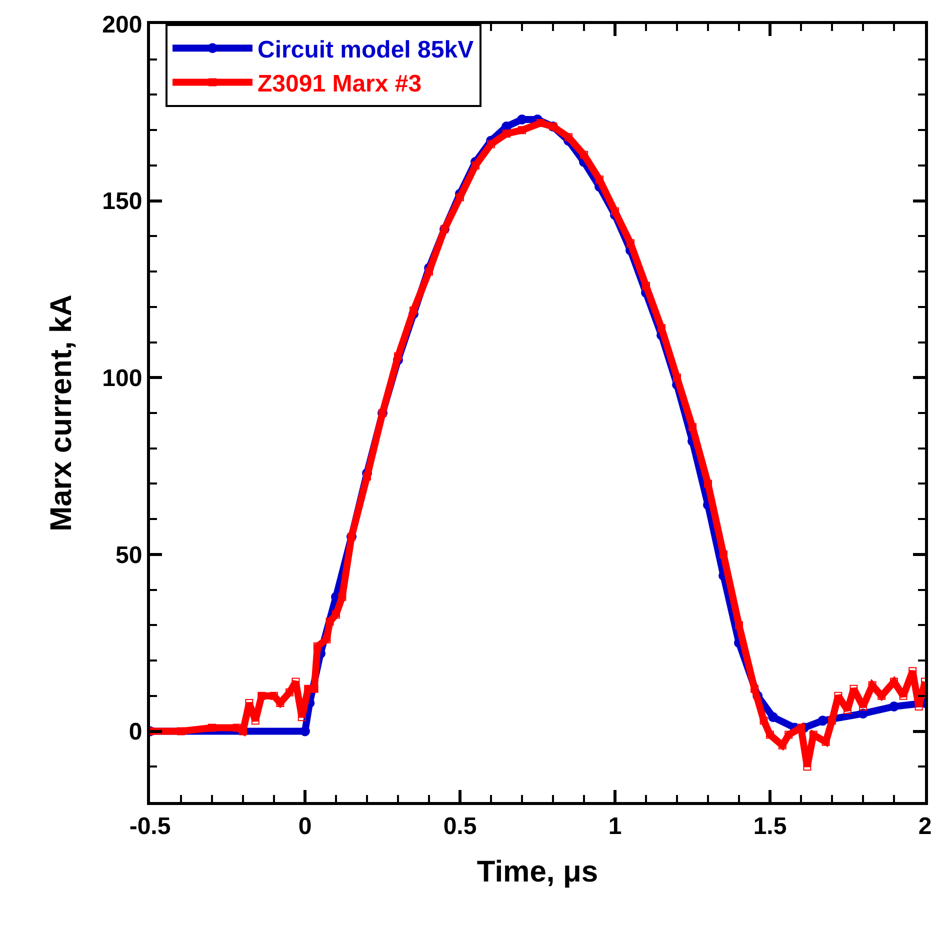 The width and height of the screenshot is (943, 927). I want to click on y-tick-label: 50, so click(128, 555).